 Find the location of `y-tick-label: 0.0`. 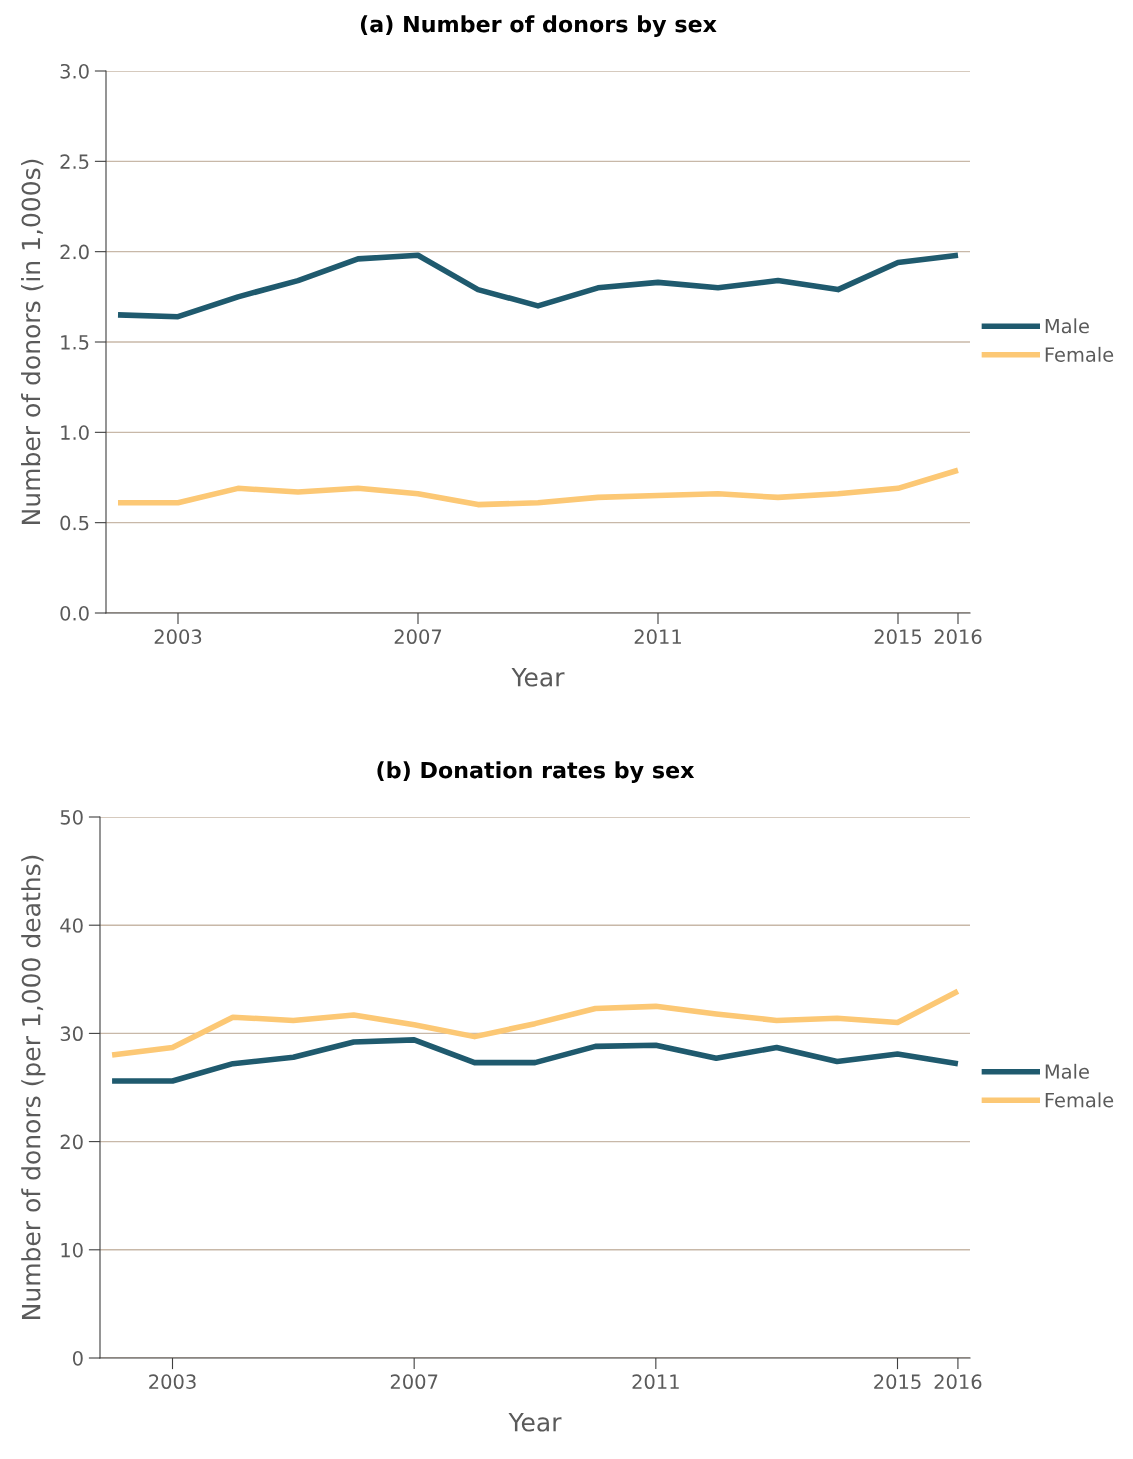

y-tick-label: 0.0 is located at coordinates (74, 613).